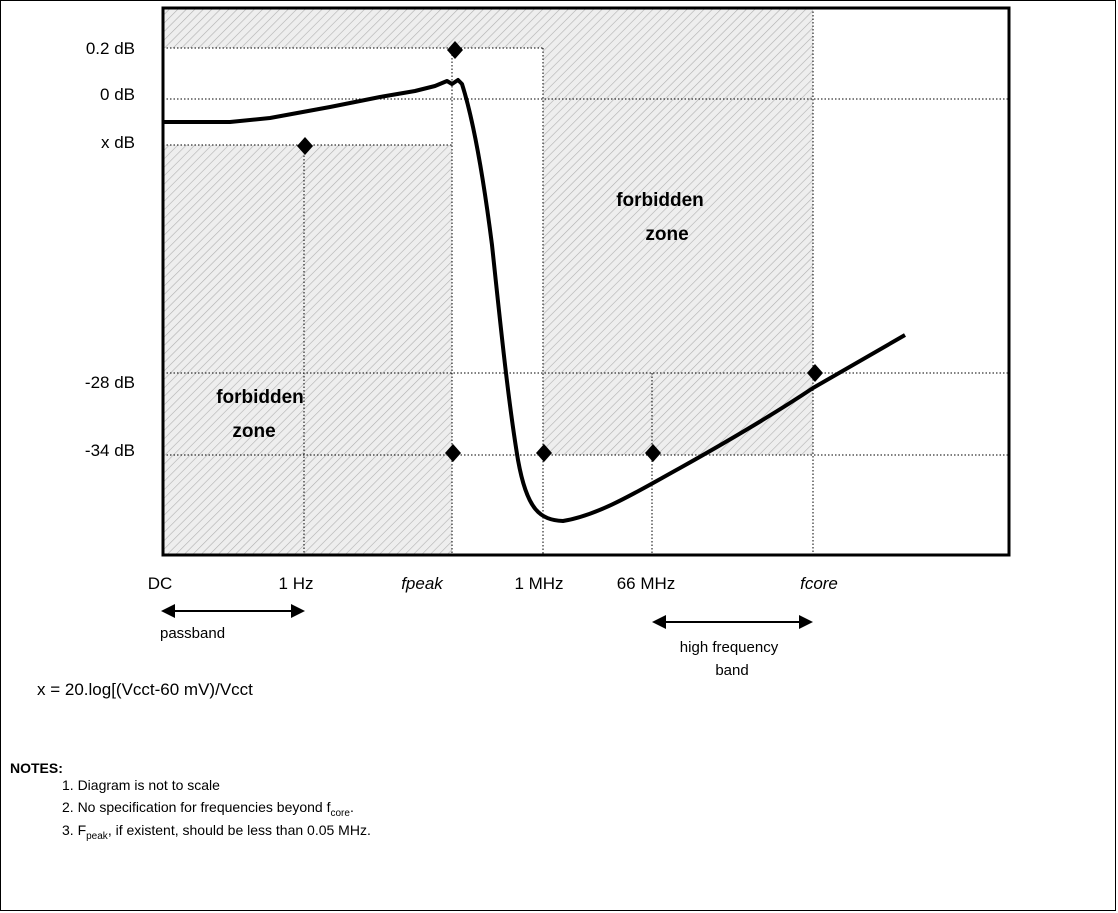  What do you see at coordinates (453, 453) in the screenshot?
I see `marker-fpeak-34db` at bounding box center [453, 453].